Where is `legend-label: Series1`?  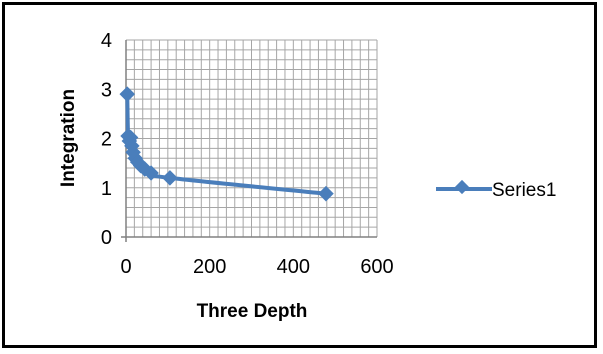
legend-label: Series1 is located at coordinates (524, 190).